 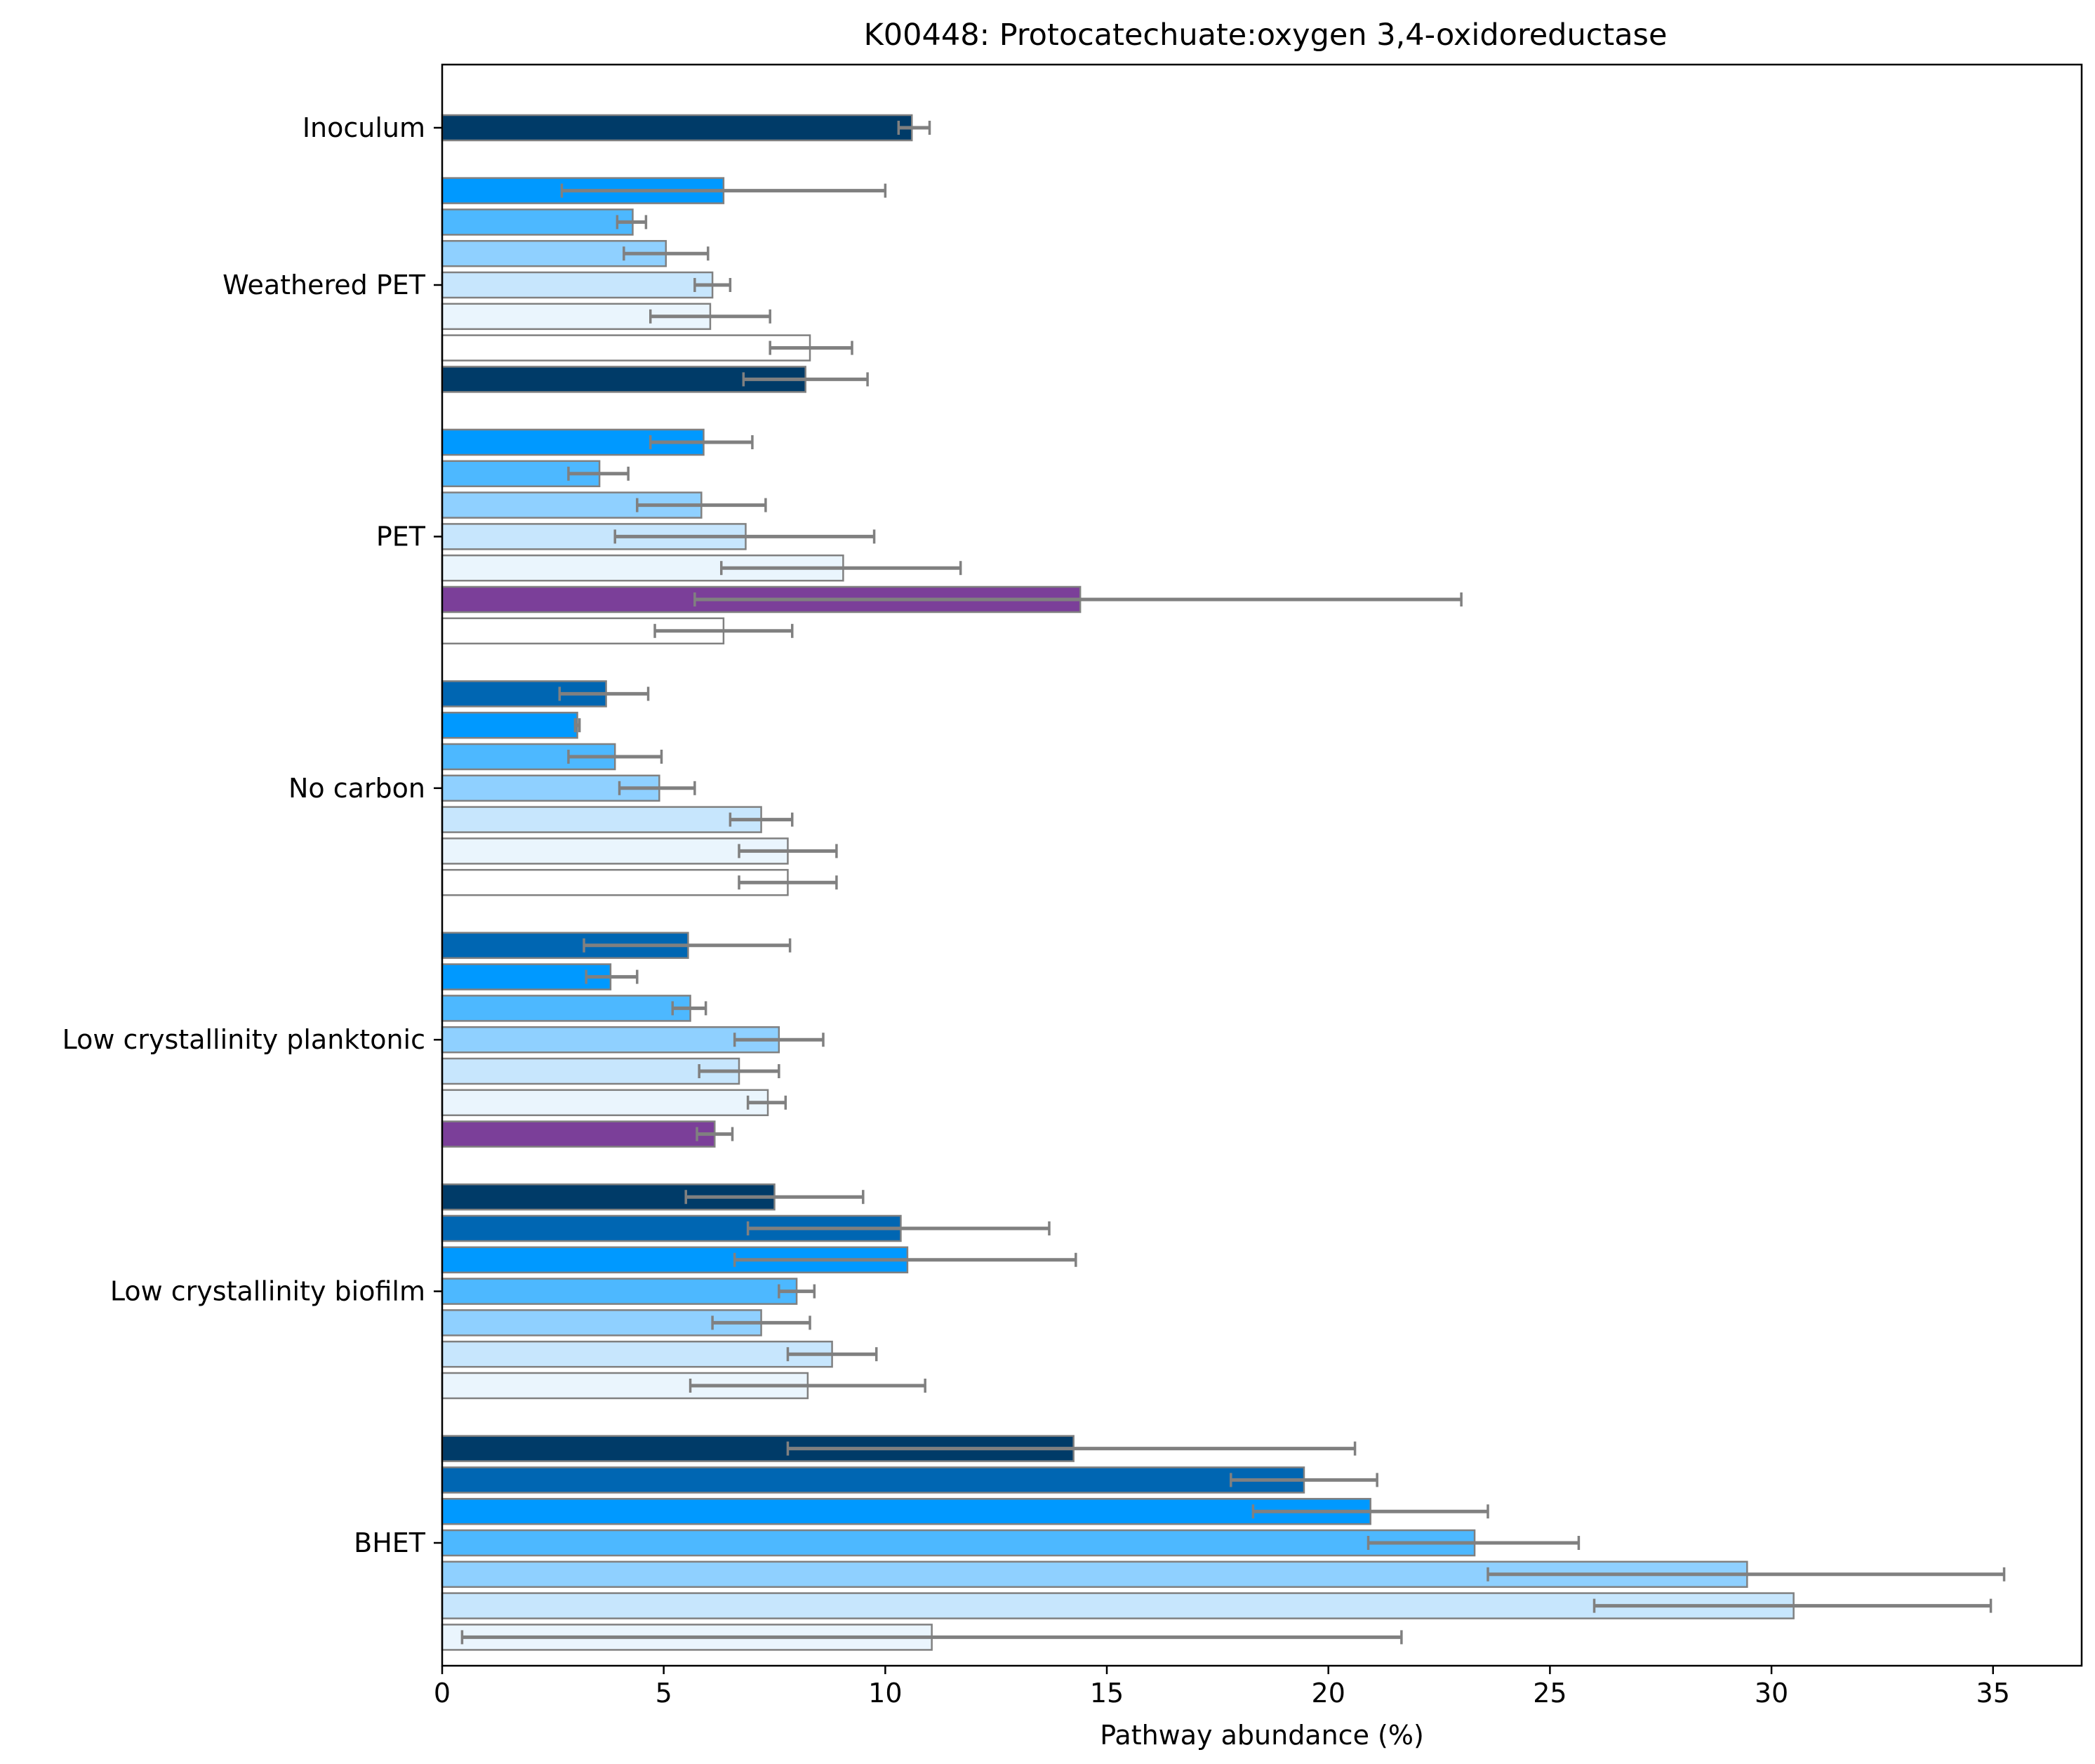 What do you see at coordinates (324, 285) in the screenshot?
I see `y-tick-label: Weathered PET` at bounding box center [324, 285].